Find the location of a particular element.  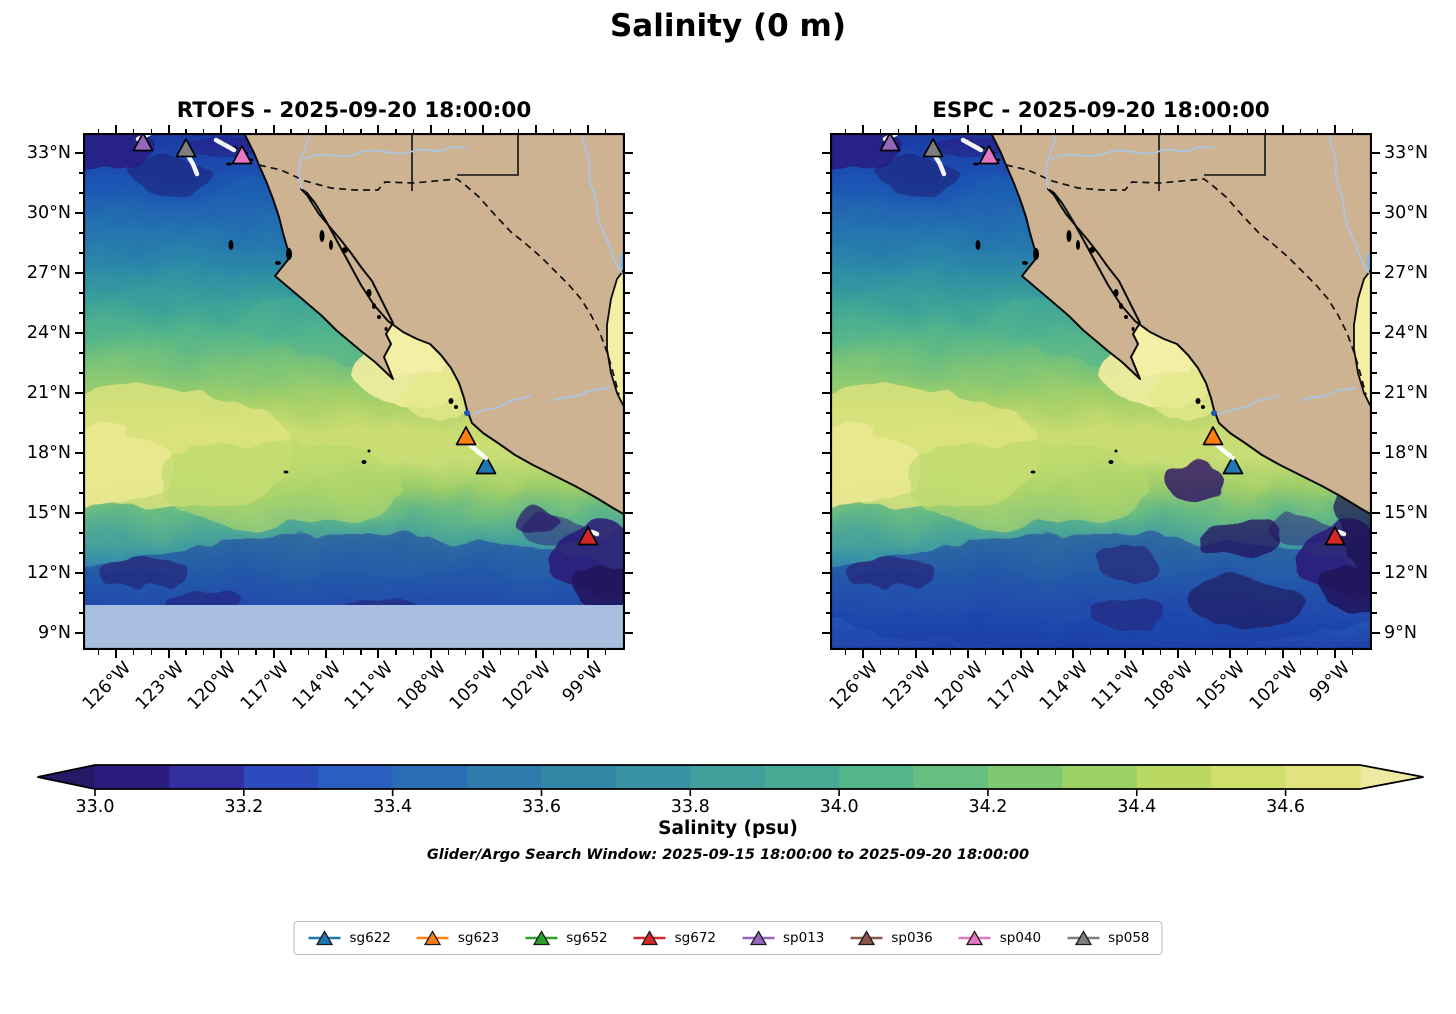

colorbar-tick-label: 33.0 is located at coordinates (95, 807).